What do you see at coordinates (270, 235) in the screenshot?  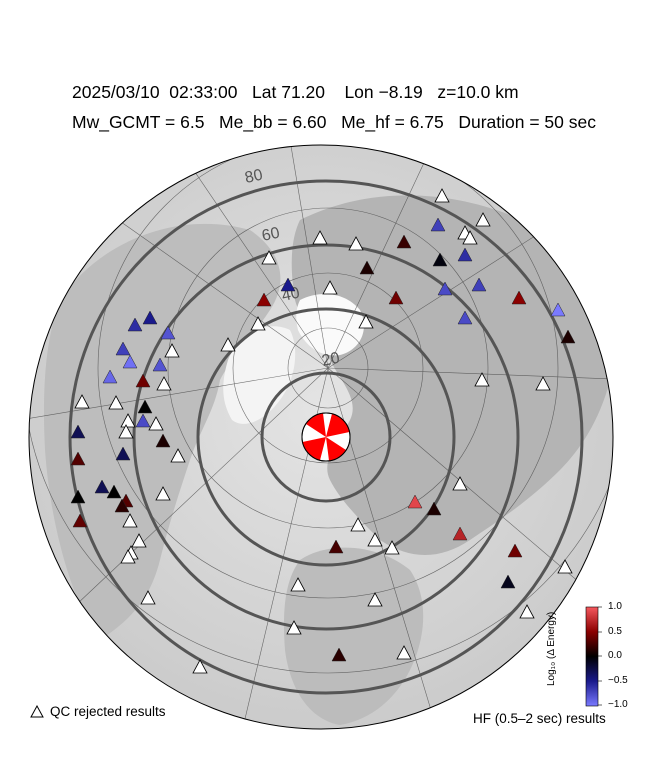 I see `distance-ring-label: 60` at bounding box center [270, 235].